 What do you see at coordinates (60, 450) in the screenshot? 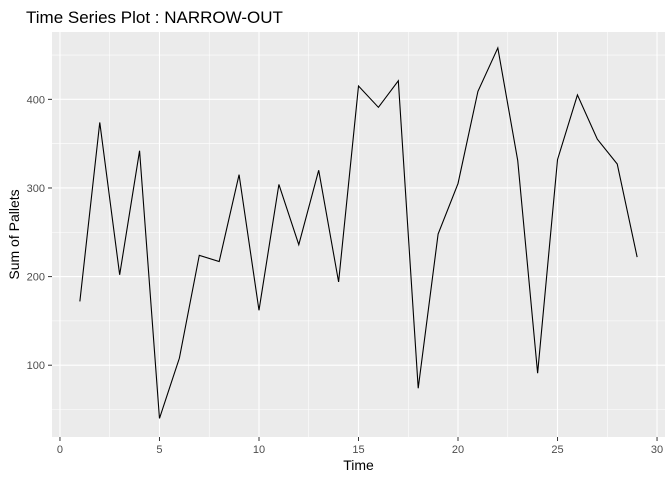
I see `x-tick-label: 0` at bounding box center [60, 450].